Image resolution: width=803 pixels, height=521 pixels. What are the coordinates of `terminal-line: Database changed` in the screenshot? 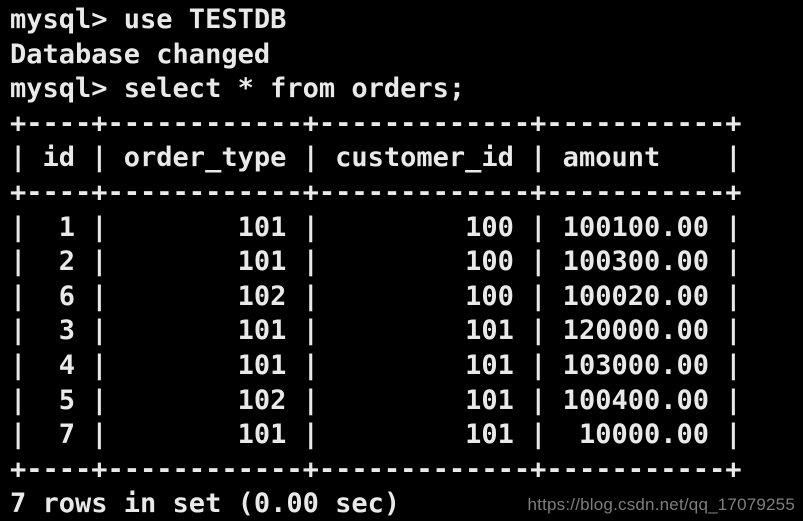 It's located at (140, 54).